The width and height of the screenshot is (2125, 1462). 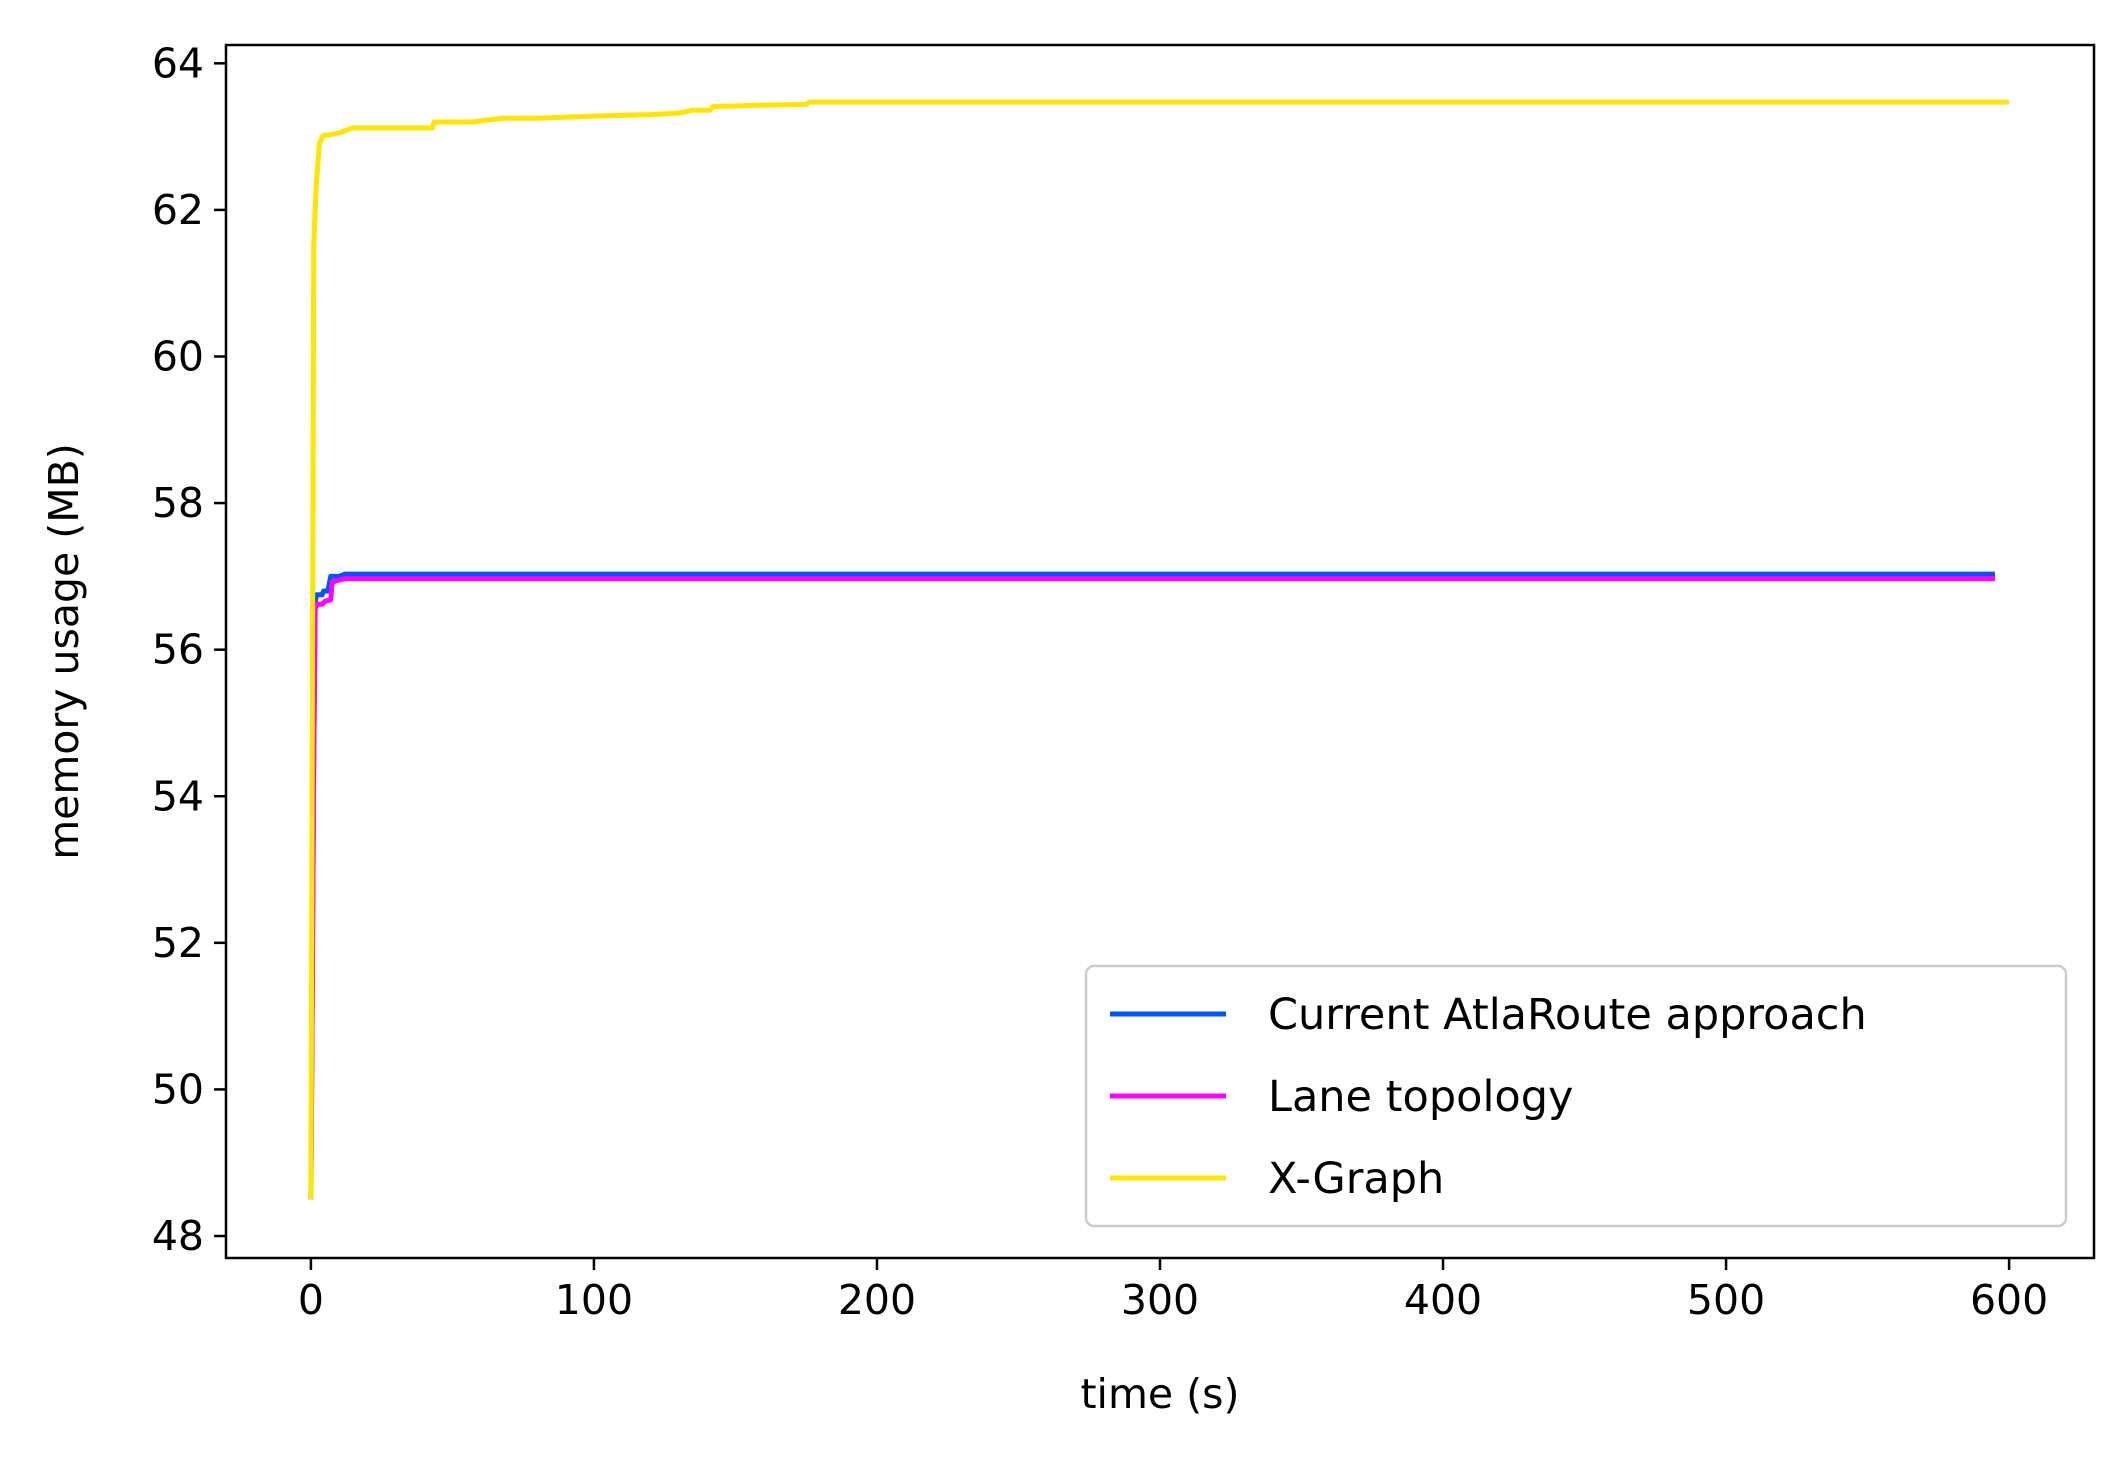 What do you see at coordinates (178, 356) in the screenshot?
I see `y-tick-label: 60` at bounding box center [178, 356].